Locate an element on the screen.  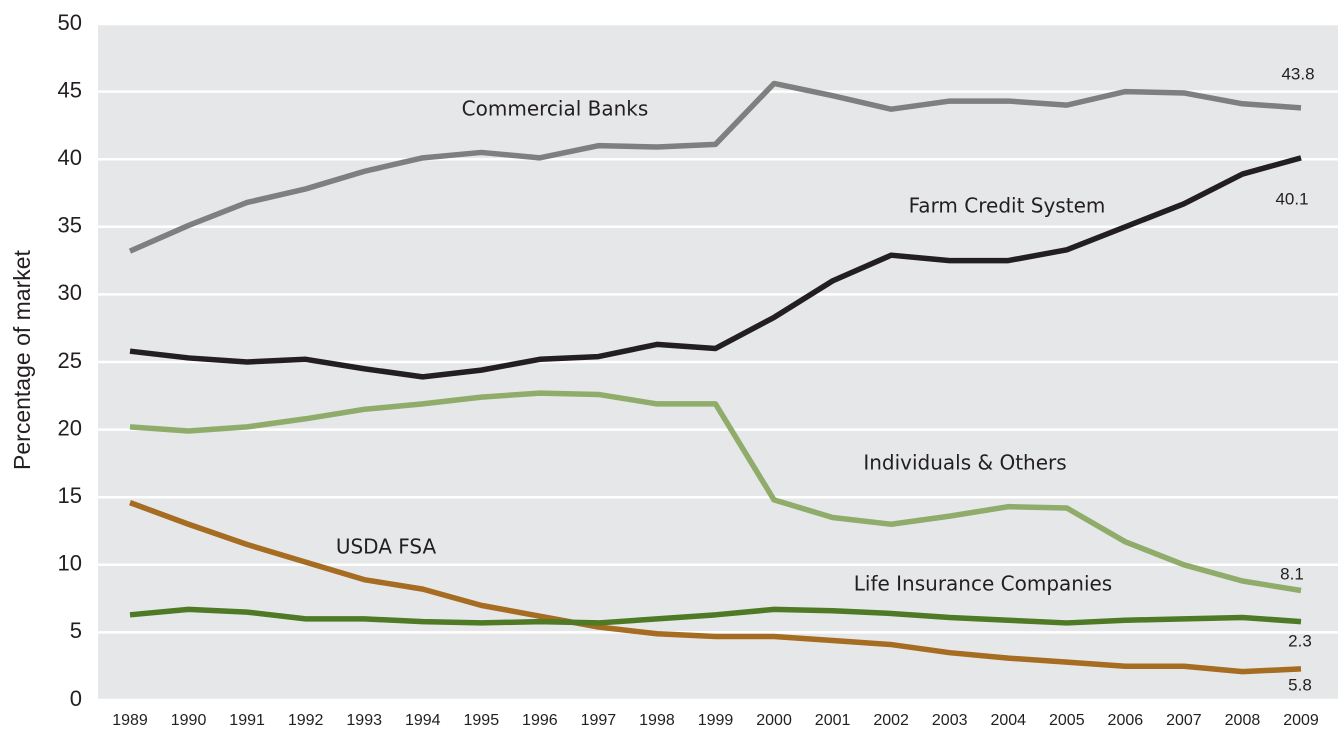
y-tick-label: 45 is located at coordinates (70, 89).